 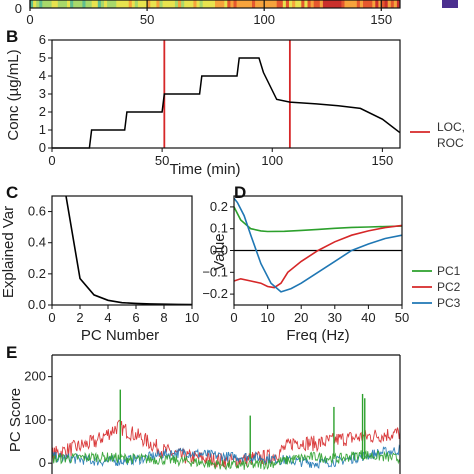 What do you see at coordinates (42, 75) in the screenshot?
I see `panel-b-ytick-label-4: 4` at bounding box center [42, 75].